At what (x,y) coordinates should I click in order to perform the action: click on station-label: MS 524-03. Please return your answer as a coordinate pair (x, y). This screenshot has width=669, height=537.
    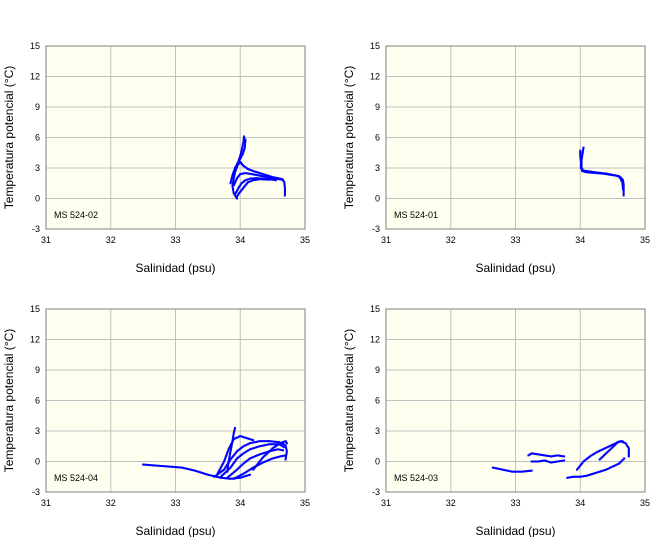
    Looking at the image, I should click on (416, 478).